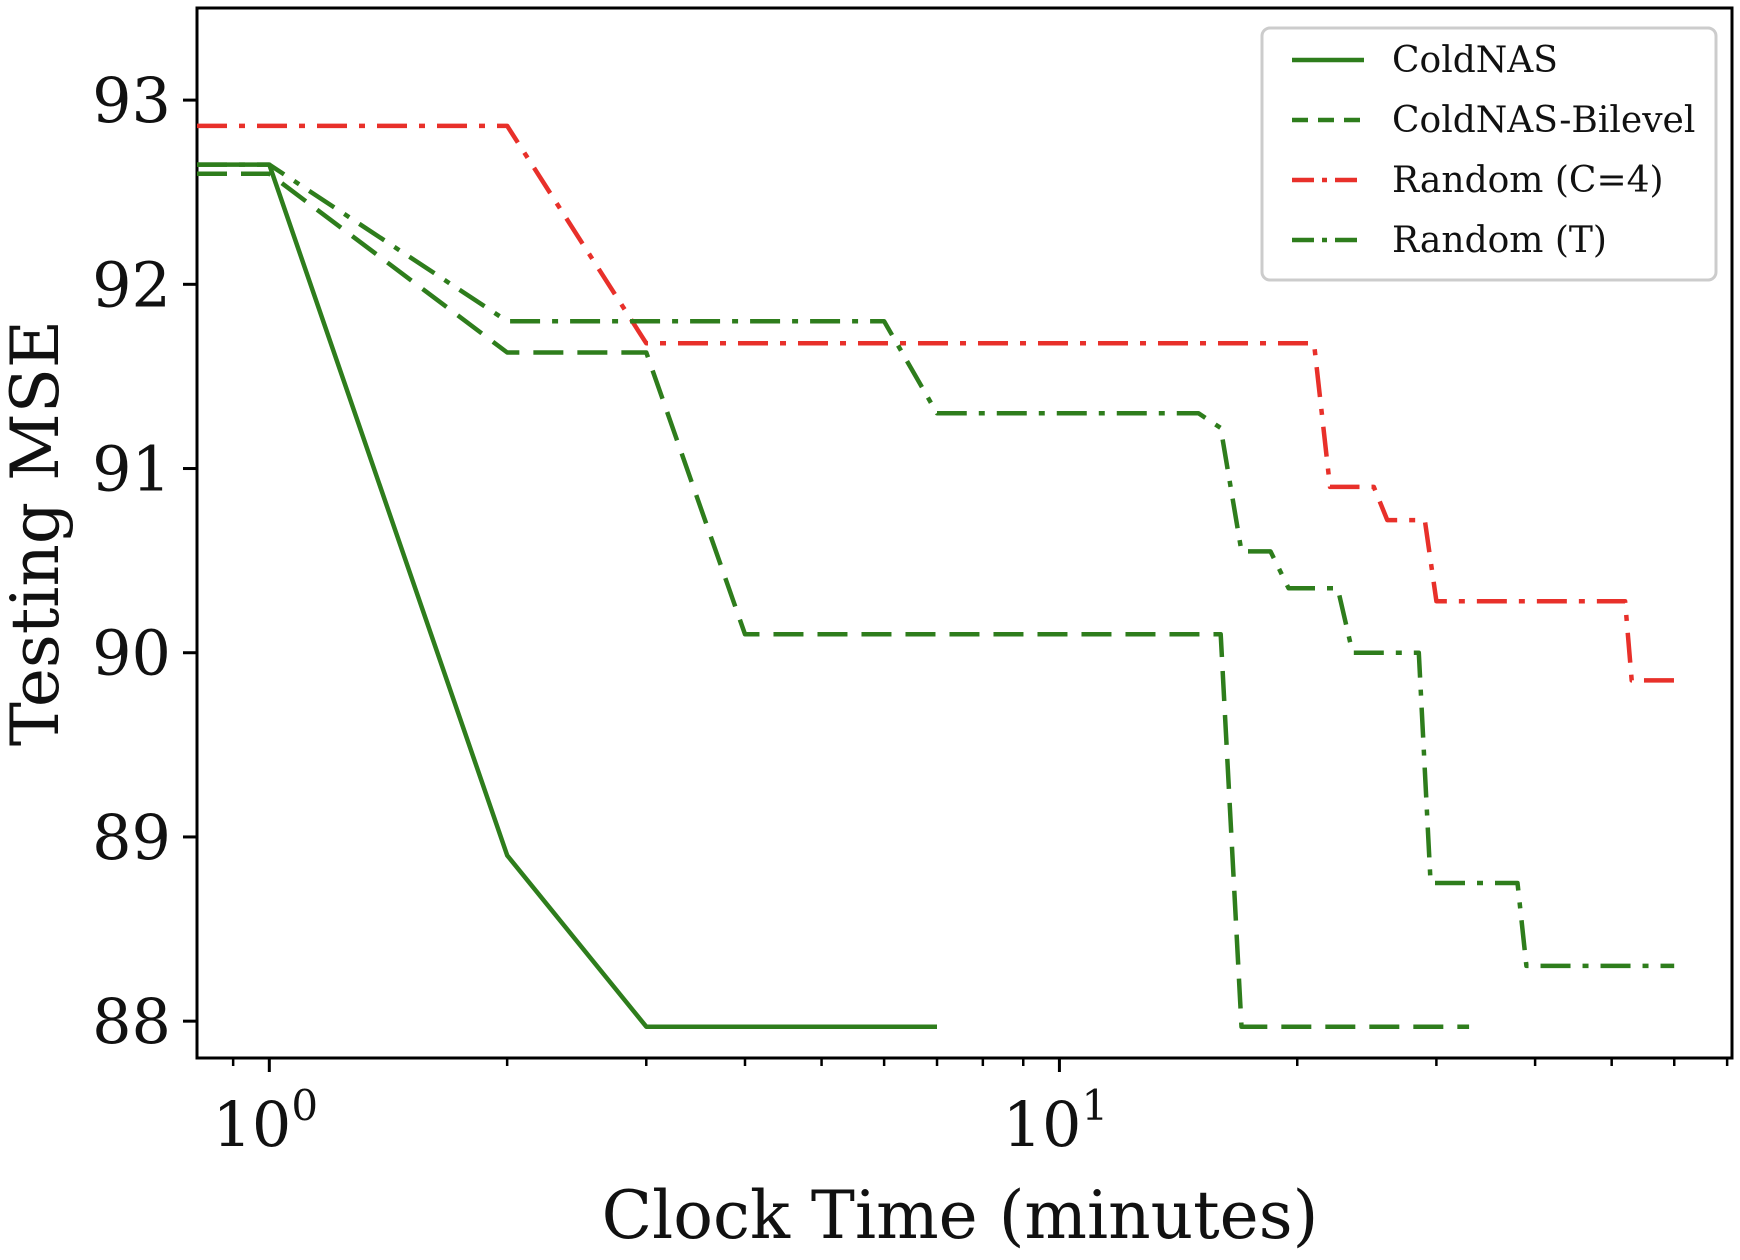  Describe the element at coordinates (1499, 240) in the screenshot. I see `legend-label-4: Random (T)` at that location.